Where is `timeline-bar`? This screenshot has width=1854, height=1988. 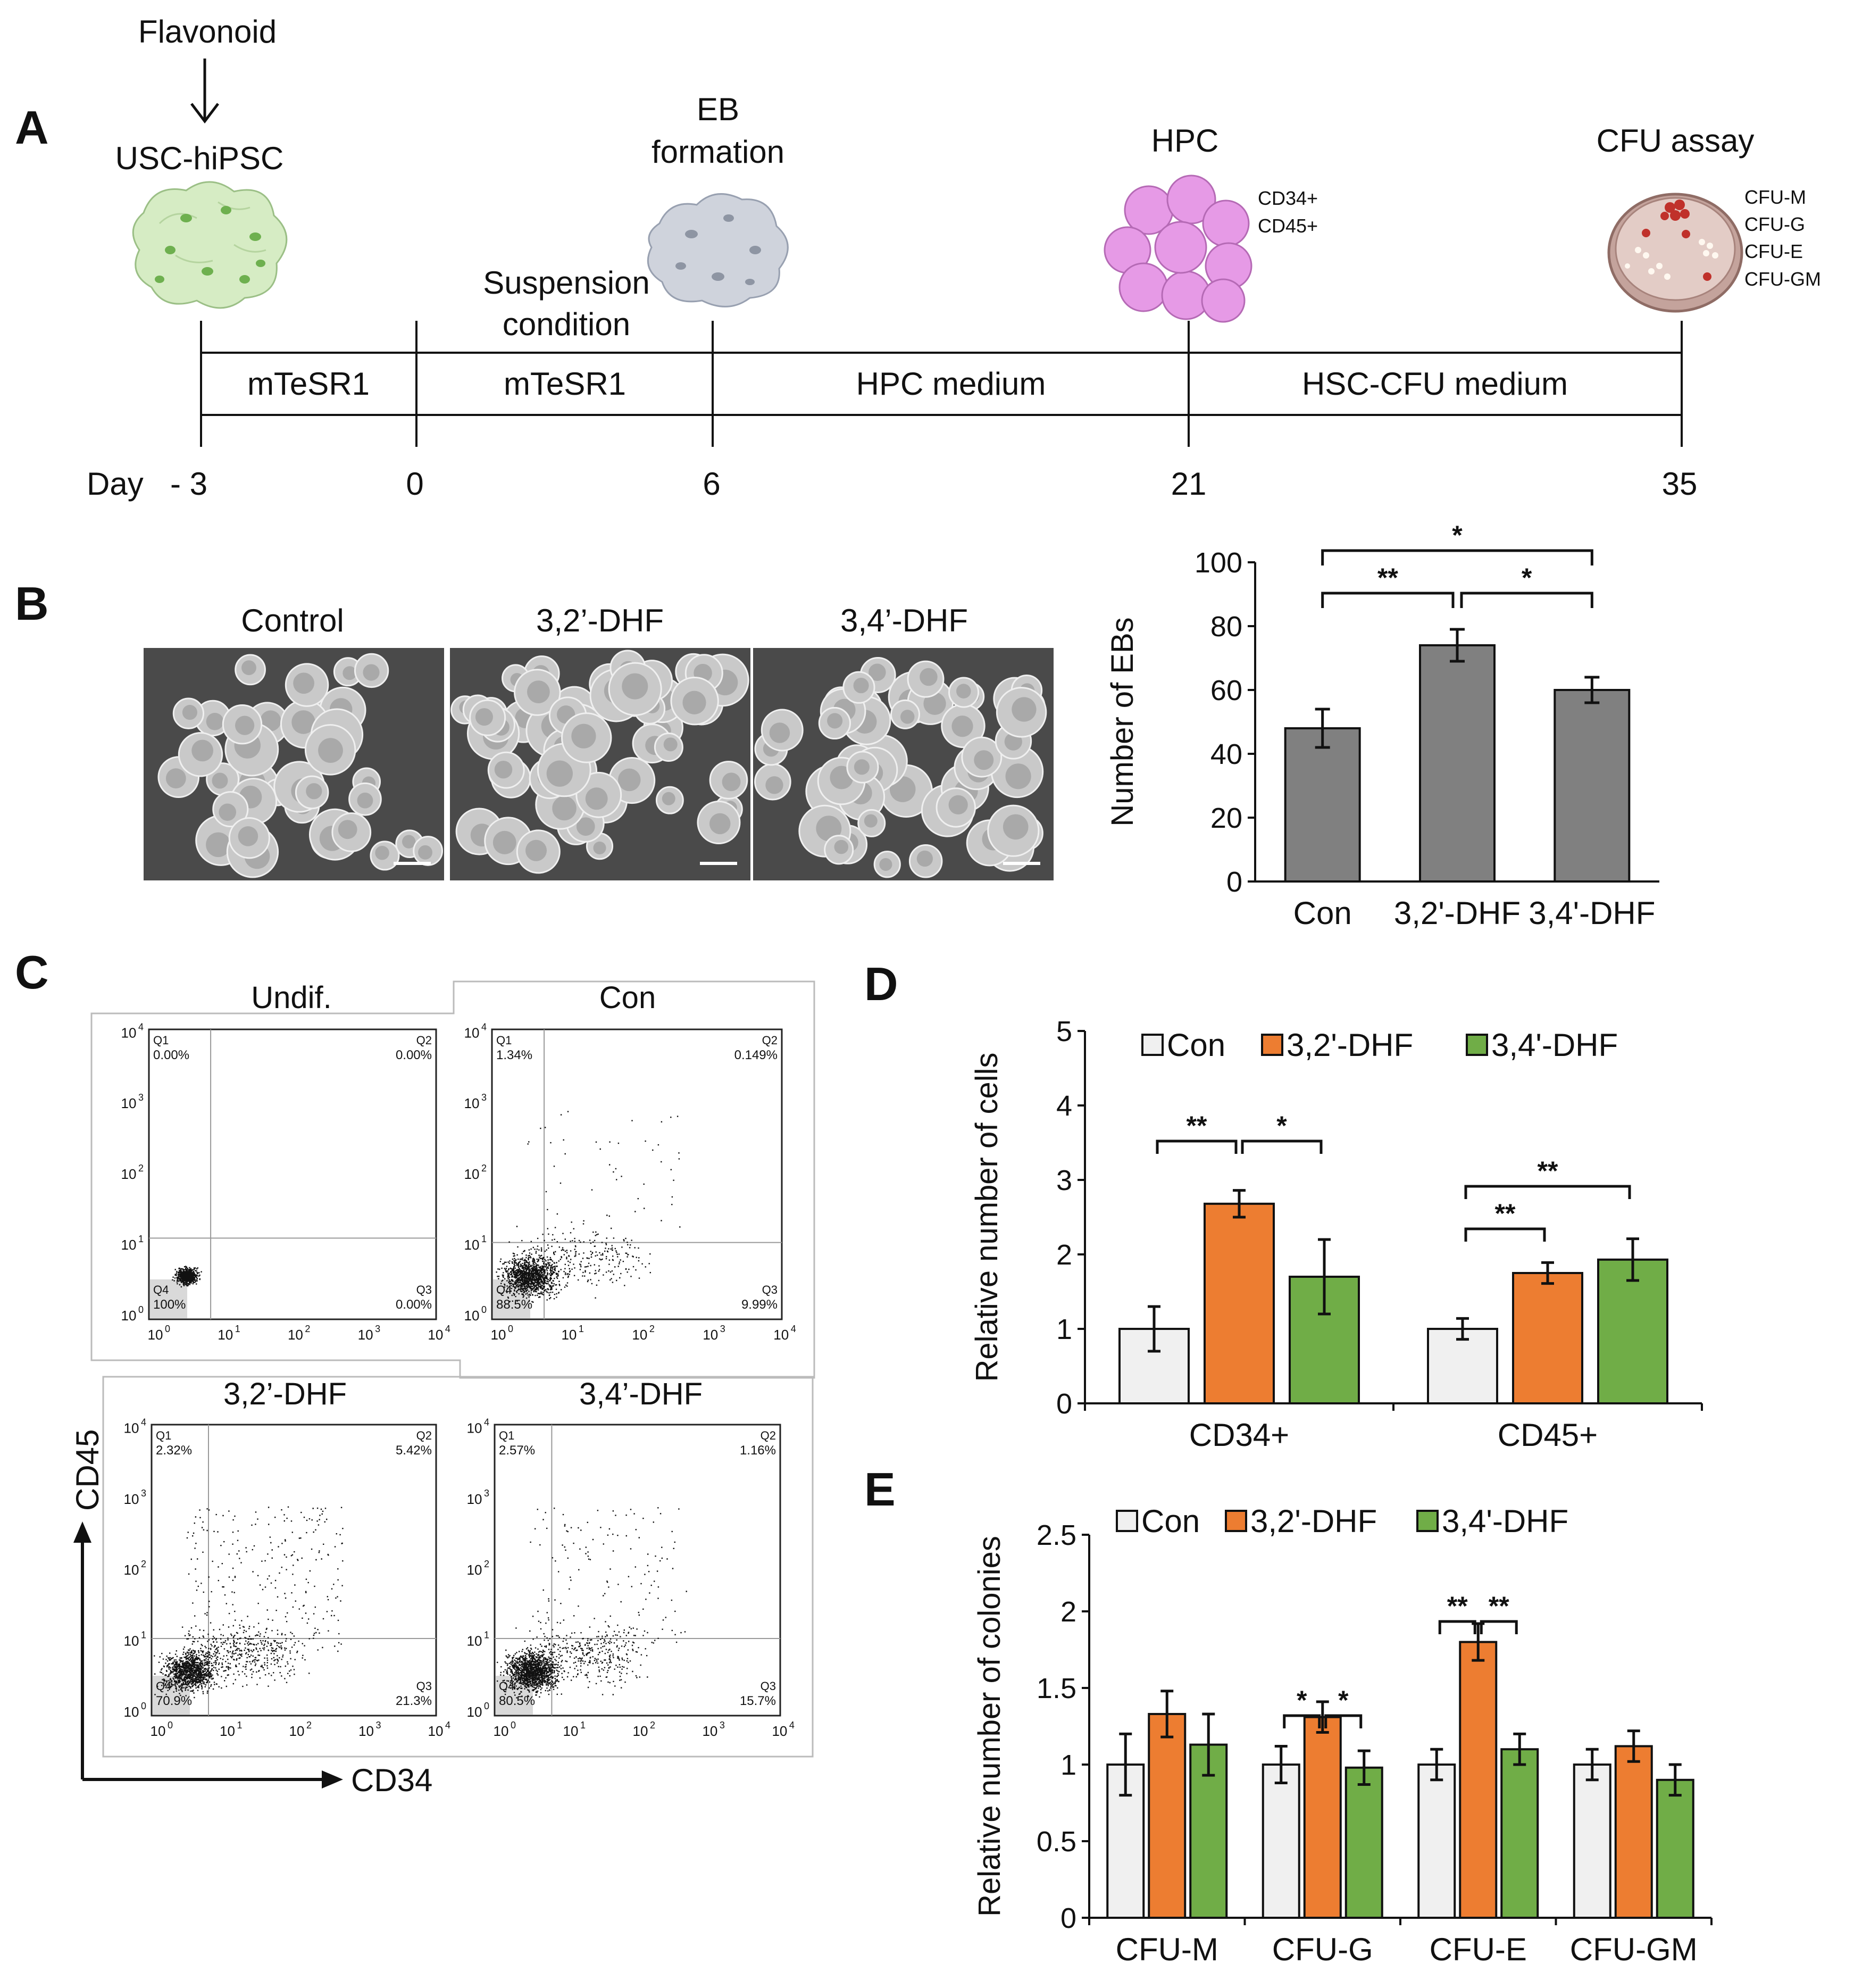 timeline-bar is located at coordinates (941, 384).